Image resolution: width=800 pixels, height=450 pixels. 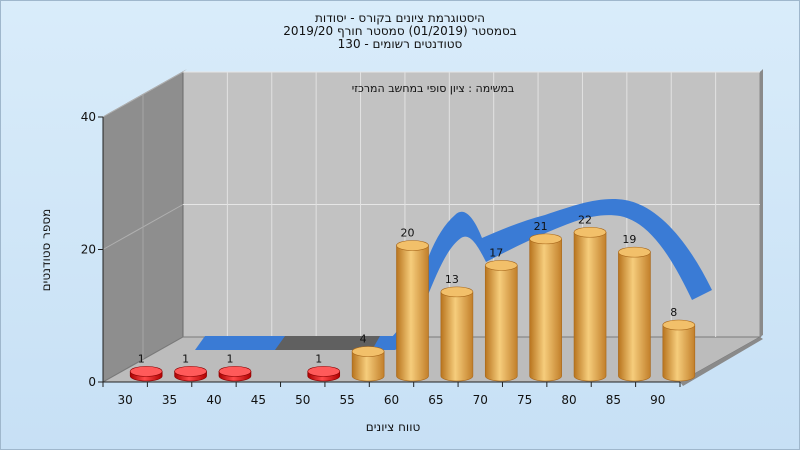 What do you see at coordinates (496, 252) in the screenshot?
I see `bar-value-label: 17` at bounding box center [496, 252].